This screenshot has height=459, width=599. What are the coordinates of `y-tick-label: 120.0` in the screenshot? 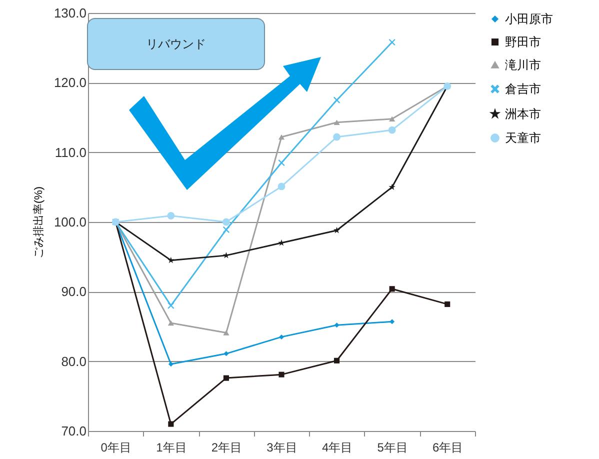 It's located at (70, 82).